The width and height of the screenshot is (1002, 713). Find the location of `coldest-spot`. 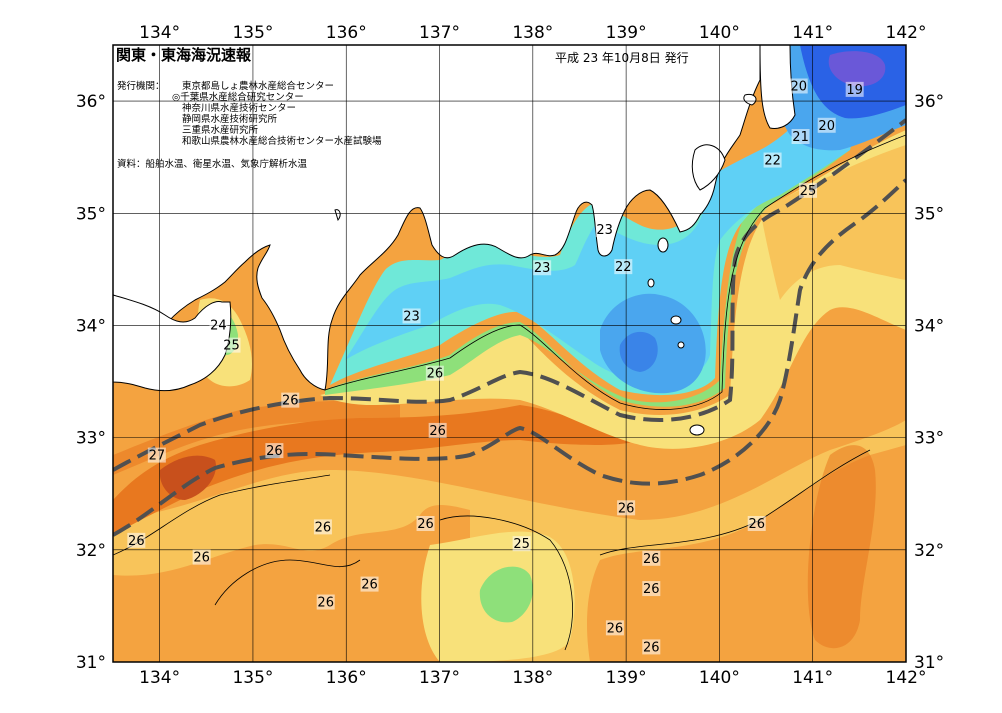

coldest-spot is located at coordinates (857, 69).